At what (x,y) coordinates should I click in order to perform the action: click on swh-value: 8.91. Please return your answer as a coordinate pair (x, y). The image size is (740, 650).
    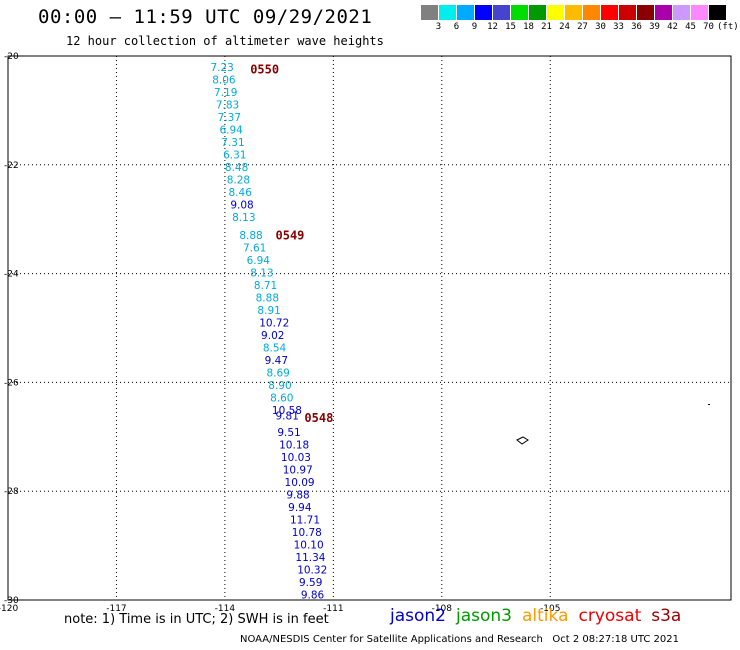
    Looking at the image, I should click on (268, 311).